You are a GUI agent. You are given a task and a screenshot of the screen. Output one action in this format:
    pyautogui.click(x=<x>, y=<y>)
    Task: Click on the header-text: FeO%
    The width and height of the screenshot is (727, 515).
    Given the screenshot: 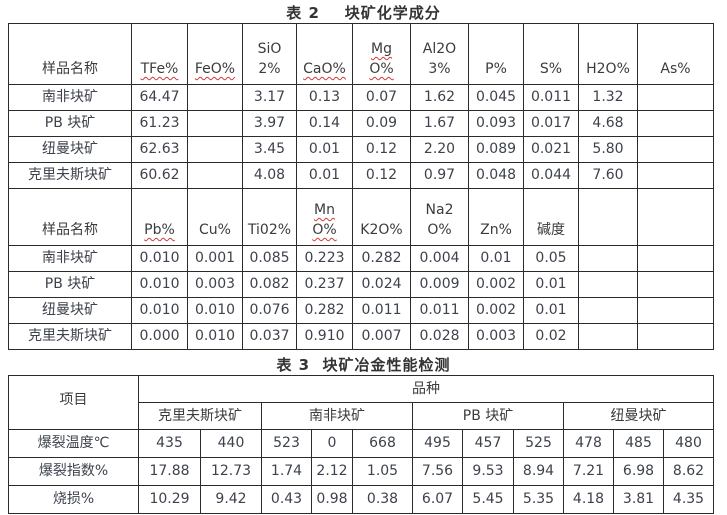 What is the action you would take?
    pyautogui.click(x=215, y=69)
    